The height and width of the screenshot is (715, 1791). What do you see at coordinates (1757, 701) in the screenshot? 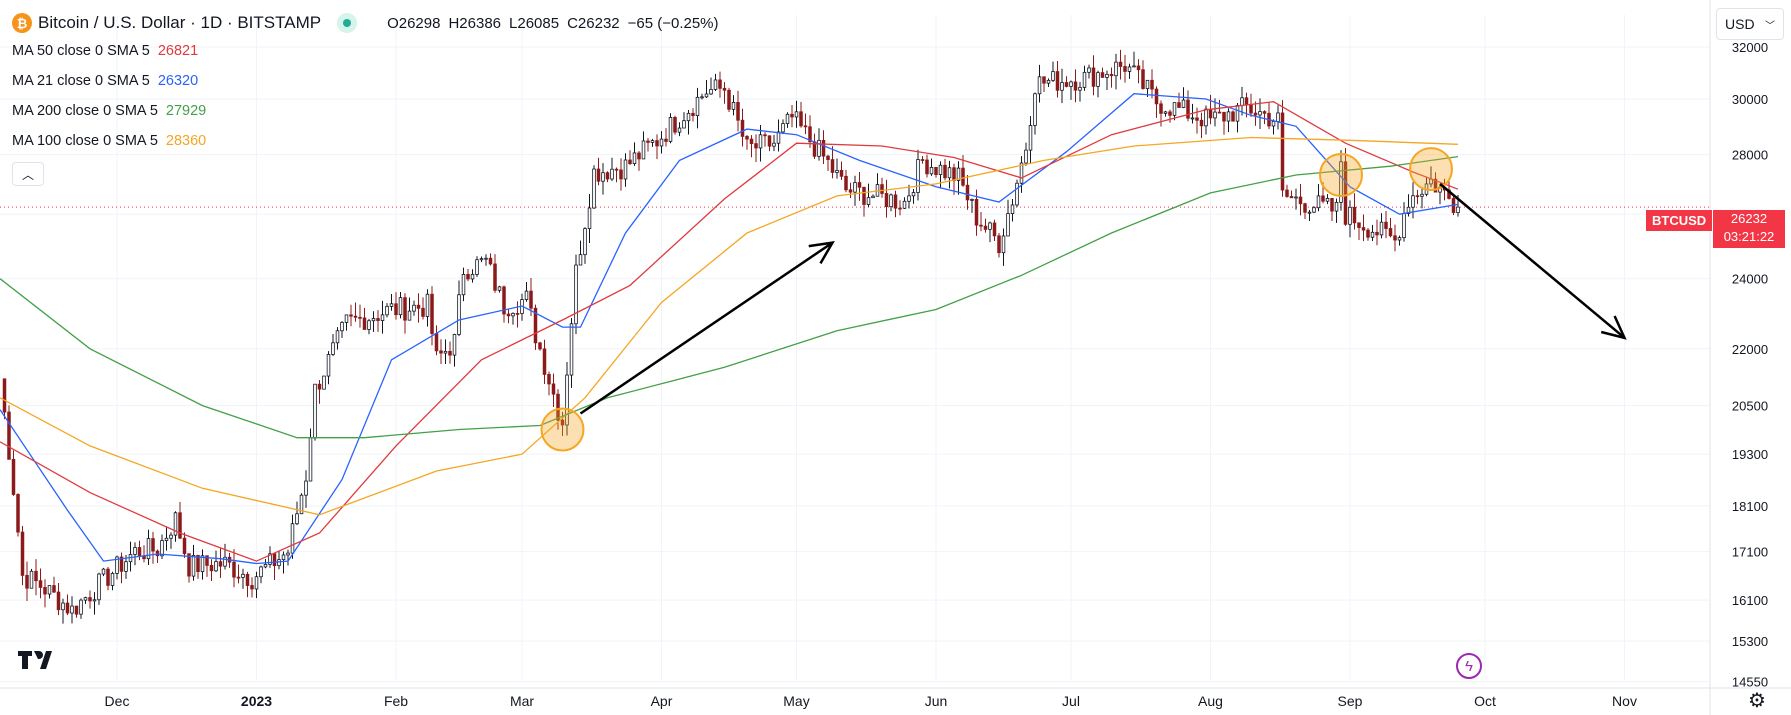
I see `gear-icon: ⚙` at bounding box center [1757, 701].